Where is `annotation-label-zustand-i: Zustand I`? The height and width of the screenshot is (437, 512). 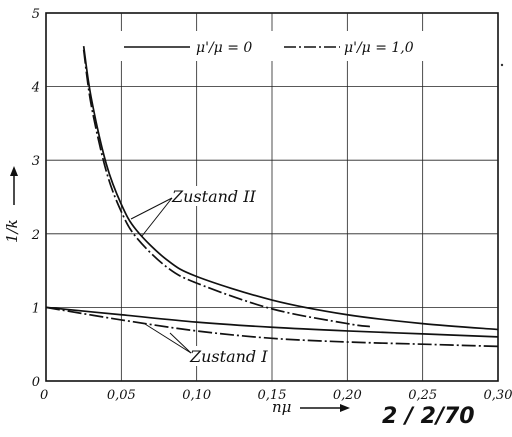 annotation-label-zustand-i: Zustand I is located at coordinates (228, 356).